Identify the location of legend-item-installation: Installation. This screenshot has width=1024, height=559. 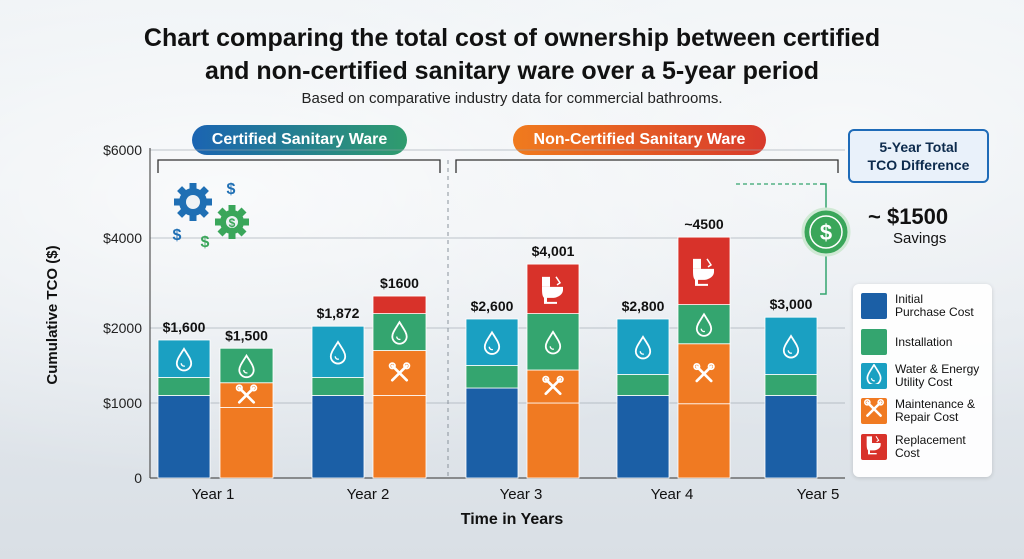
(924, 342).